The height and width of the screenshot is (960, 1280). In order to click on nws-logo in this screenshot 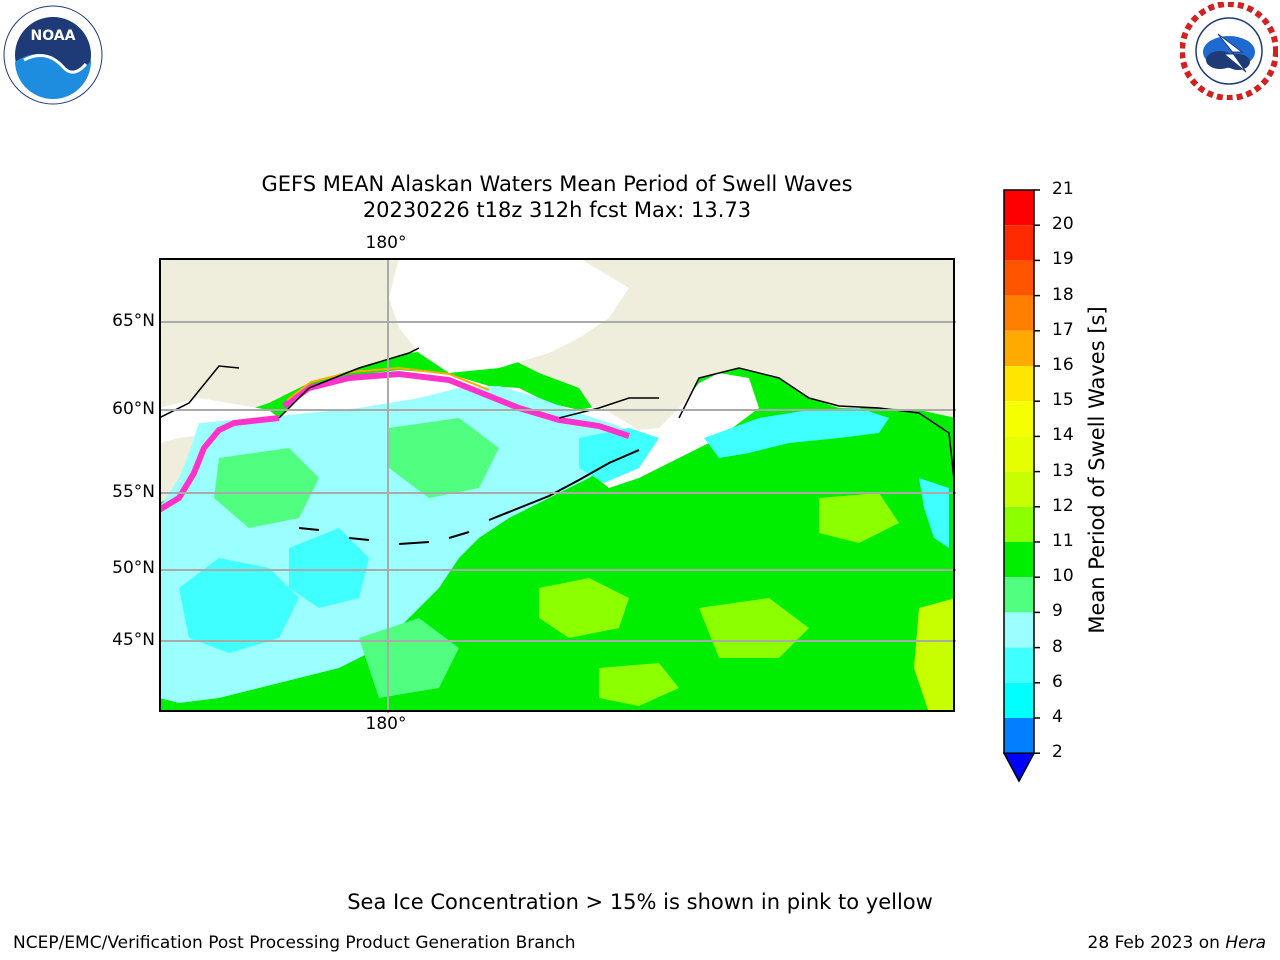, I will do `click(1229, 51)`.